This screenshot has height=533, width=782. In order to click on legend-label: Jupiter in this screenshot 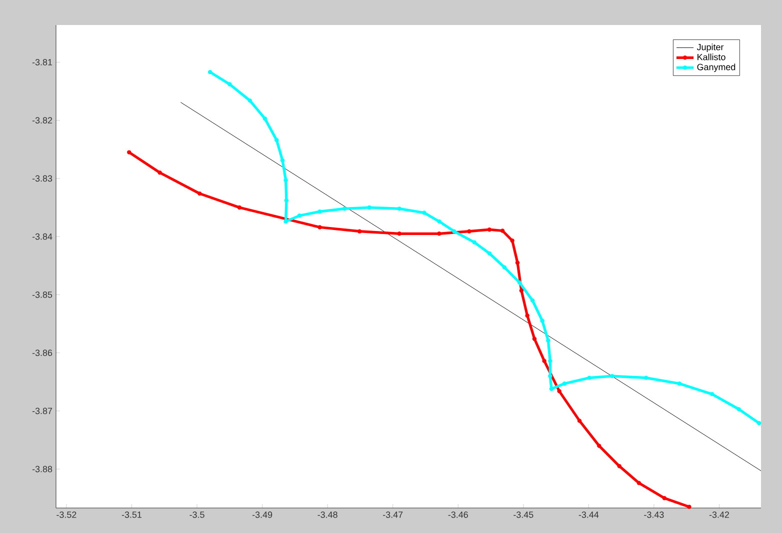, I will do `click(710, 48)`.